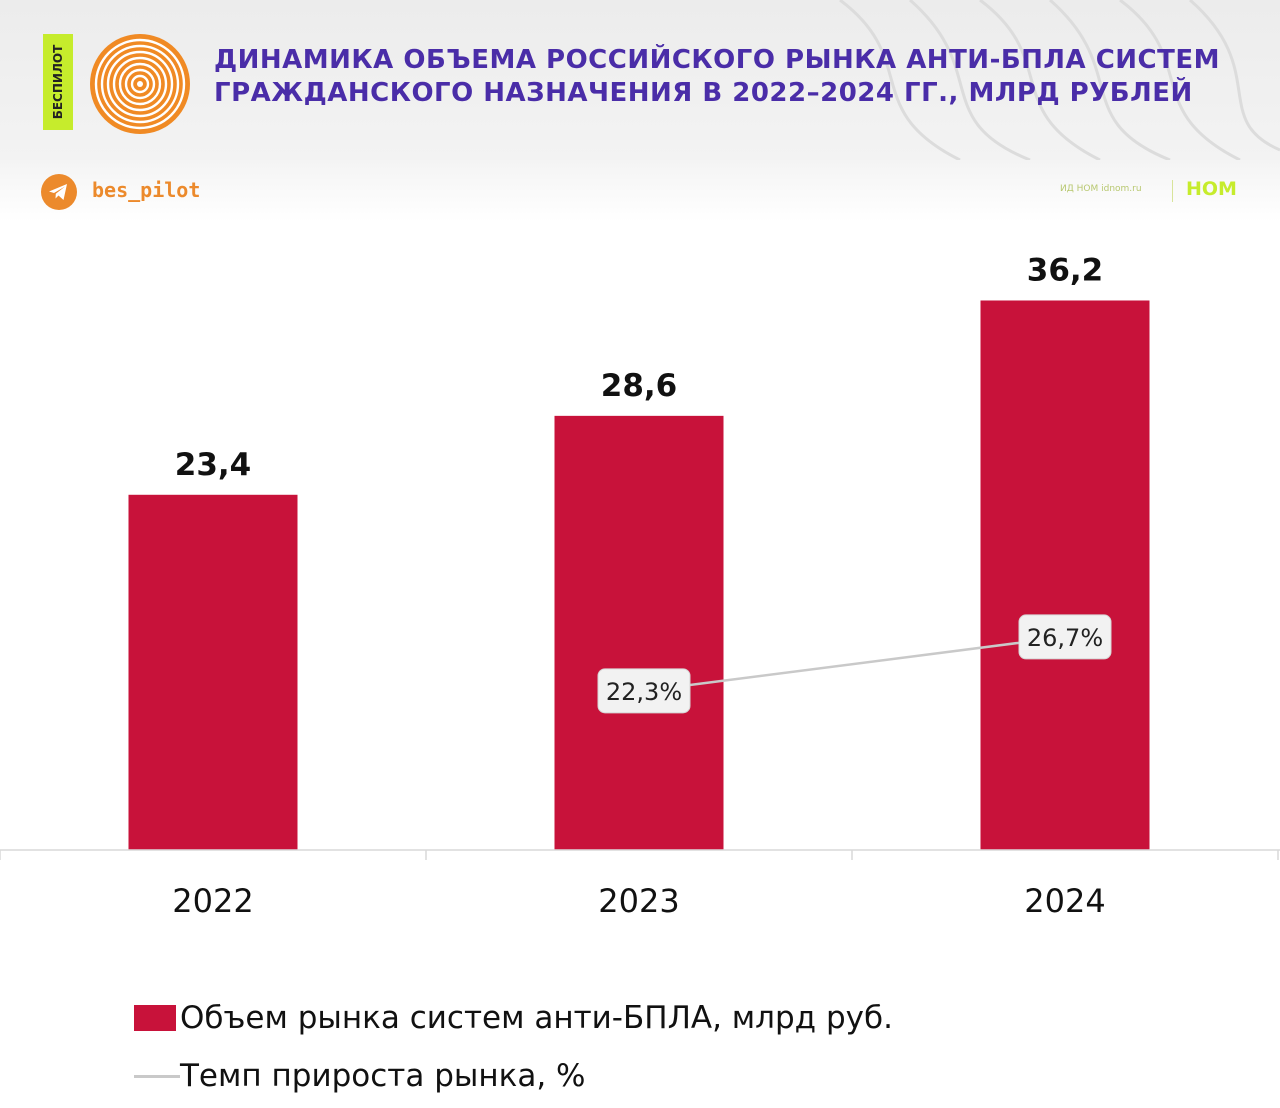 The width and height of the screenshot is (1280, 1108). I want to click on bar-2024, so click(1065, 575).